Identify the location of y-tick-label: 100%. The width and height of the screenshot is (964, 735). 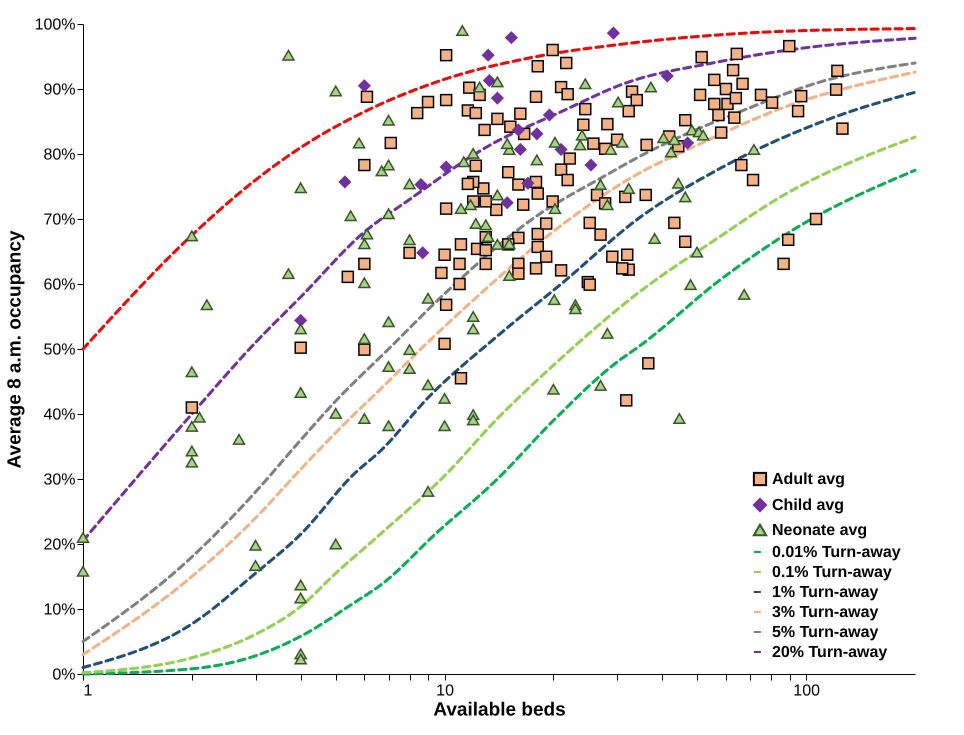
(55, 25).